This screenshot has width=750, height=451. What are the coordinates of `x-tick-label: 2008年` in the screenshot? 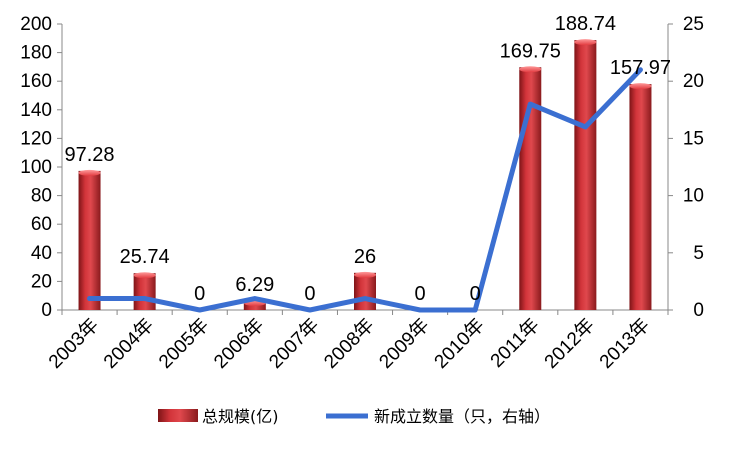 It's located at (349, 343).